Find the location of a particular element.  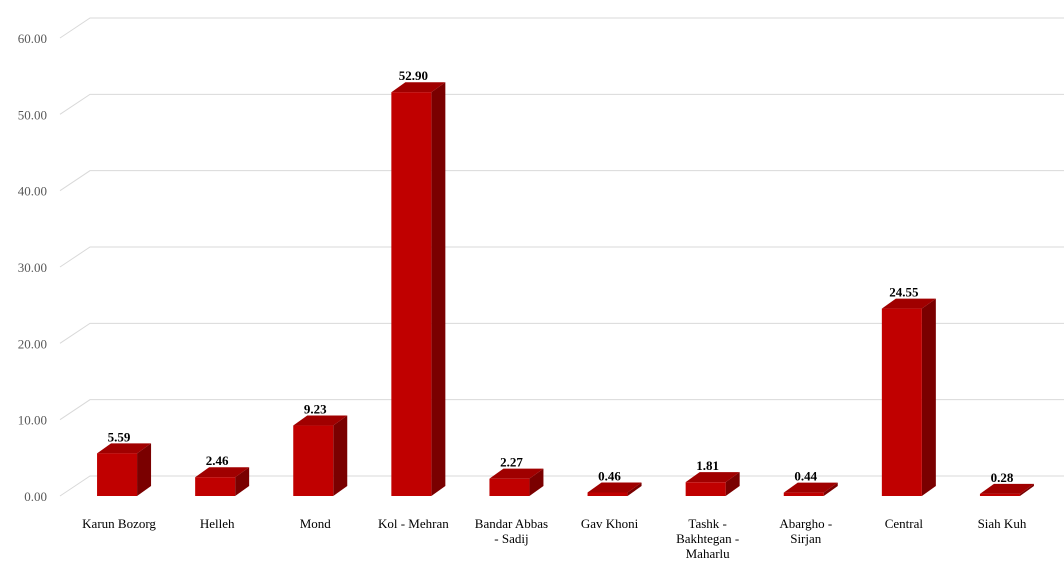

data-label: 2.27 is located at coordinates (511, 462).